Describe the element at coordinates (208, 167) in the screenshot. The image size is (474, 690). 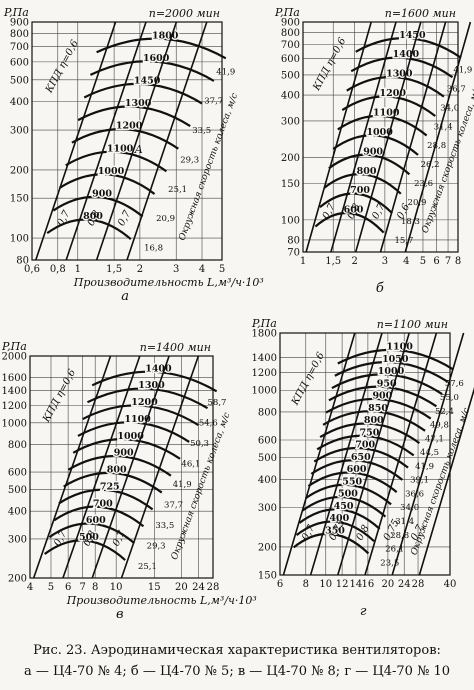
I see `velocity-axis-label: Окружная скорость колеса, м/с` at that location.